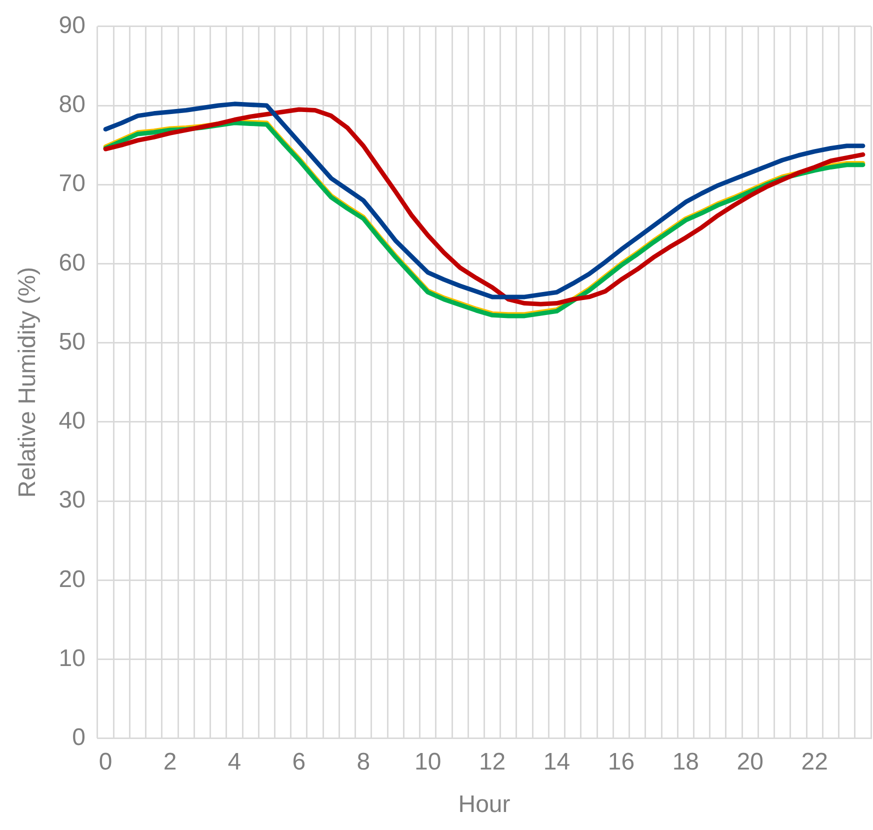  Describe the element at coordinates (363, 762) in the screenshot. I see `x-tick-label: 8` at that location.